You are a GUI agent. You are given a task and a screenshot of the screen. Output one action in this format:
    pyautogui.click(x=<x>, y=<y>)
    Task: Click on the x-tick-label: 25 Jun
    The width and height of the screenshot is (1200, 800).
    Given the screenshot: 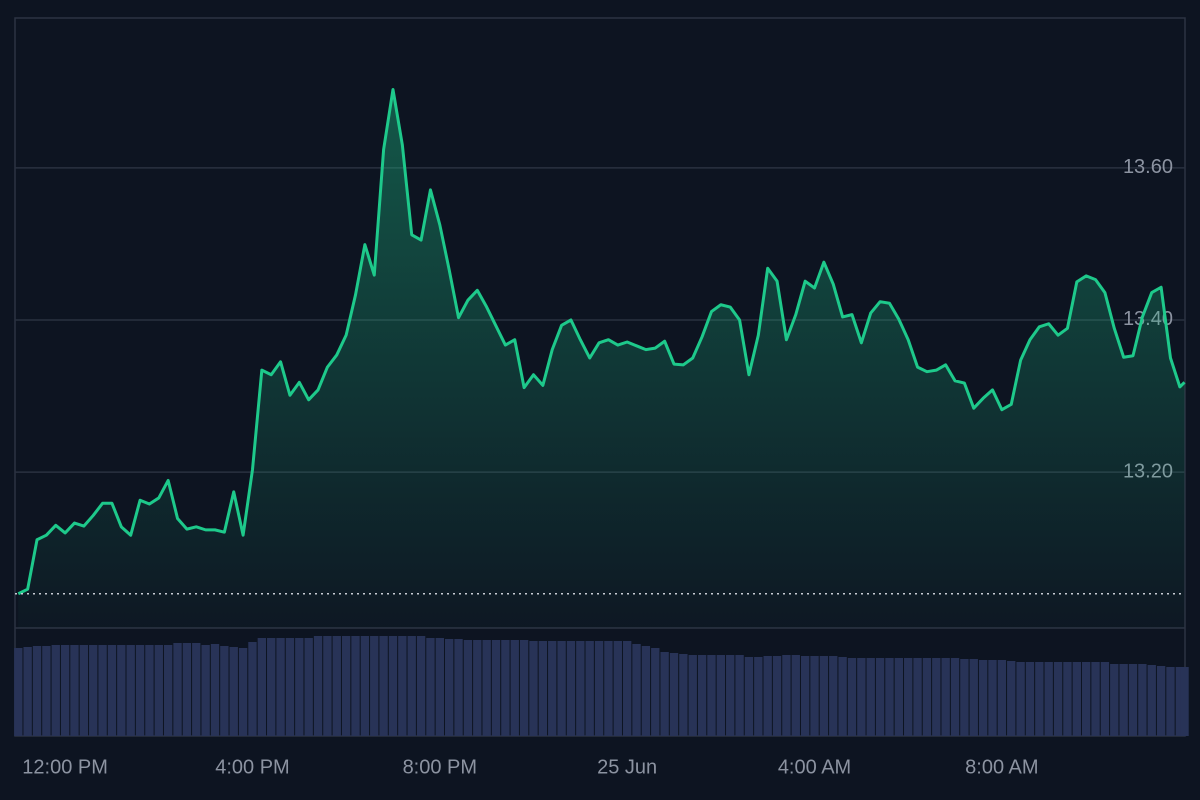 What is the action you would take?
    pyautogui.click(x=627, y=767)
    